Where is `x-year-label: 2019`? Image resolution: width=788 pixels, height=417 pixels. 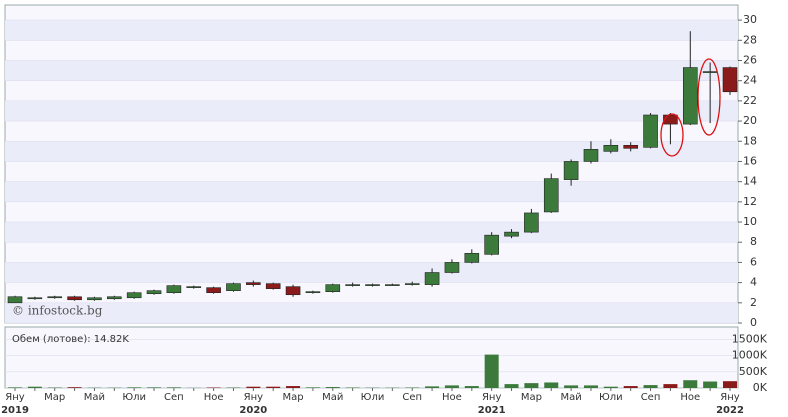 x-year-label: 2019 is located at coordinates (15, 410).